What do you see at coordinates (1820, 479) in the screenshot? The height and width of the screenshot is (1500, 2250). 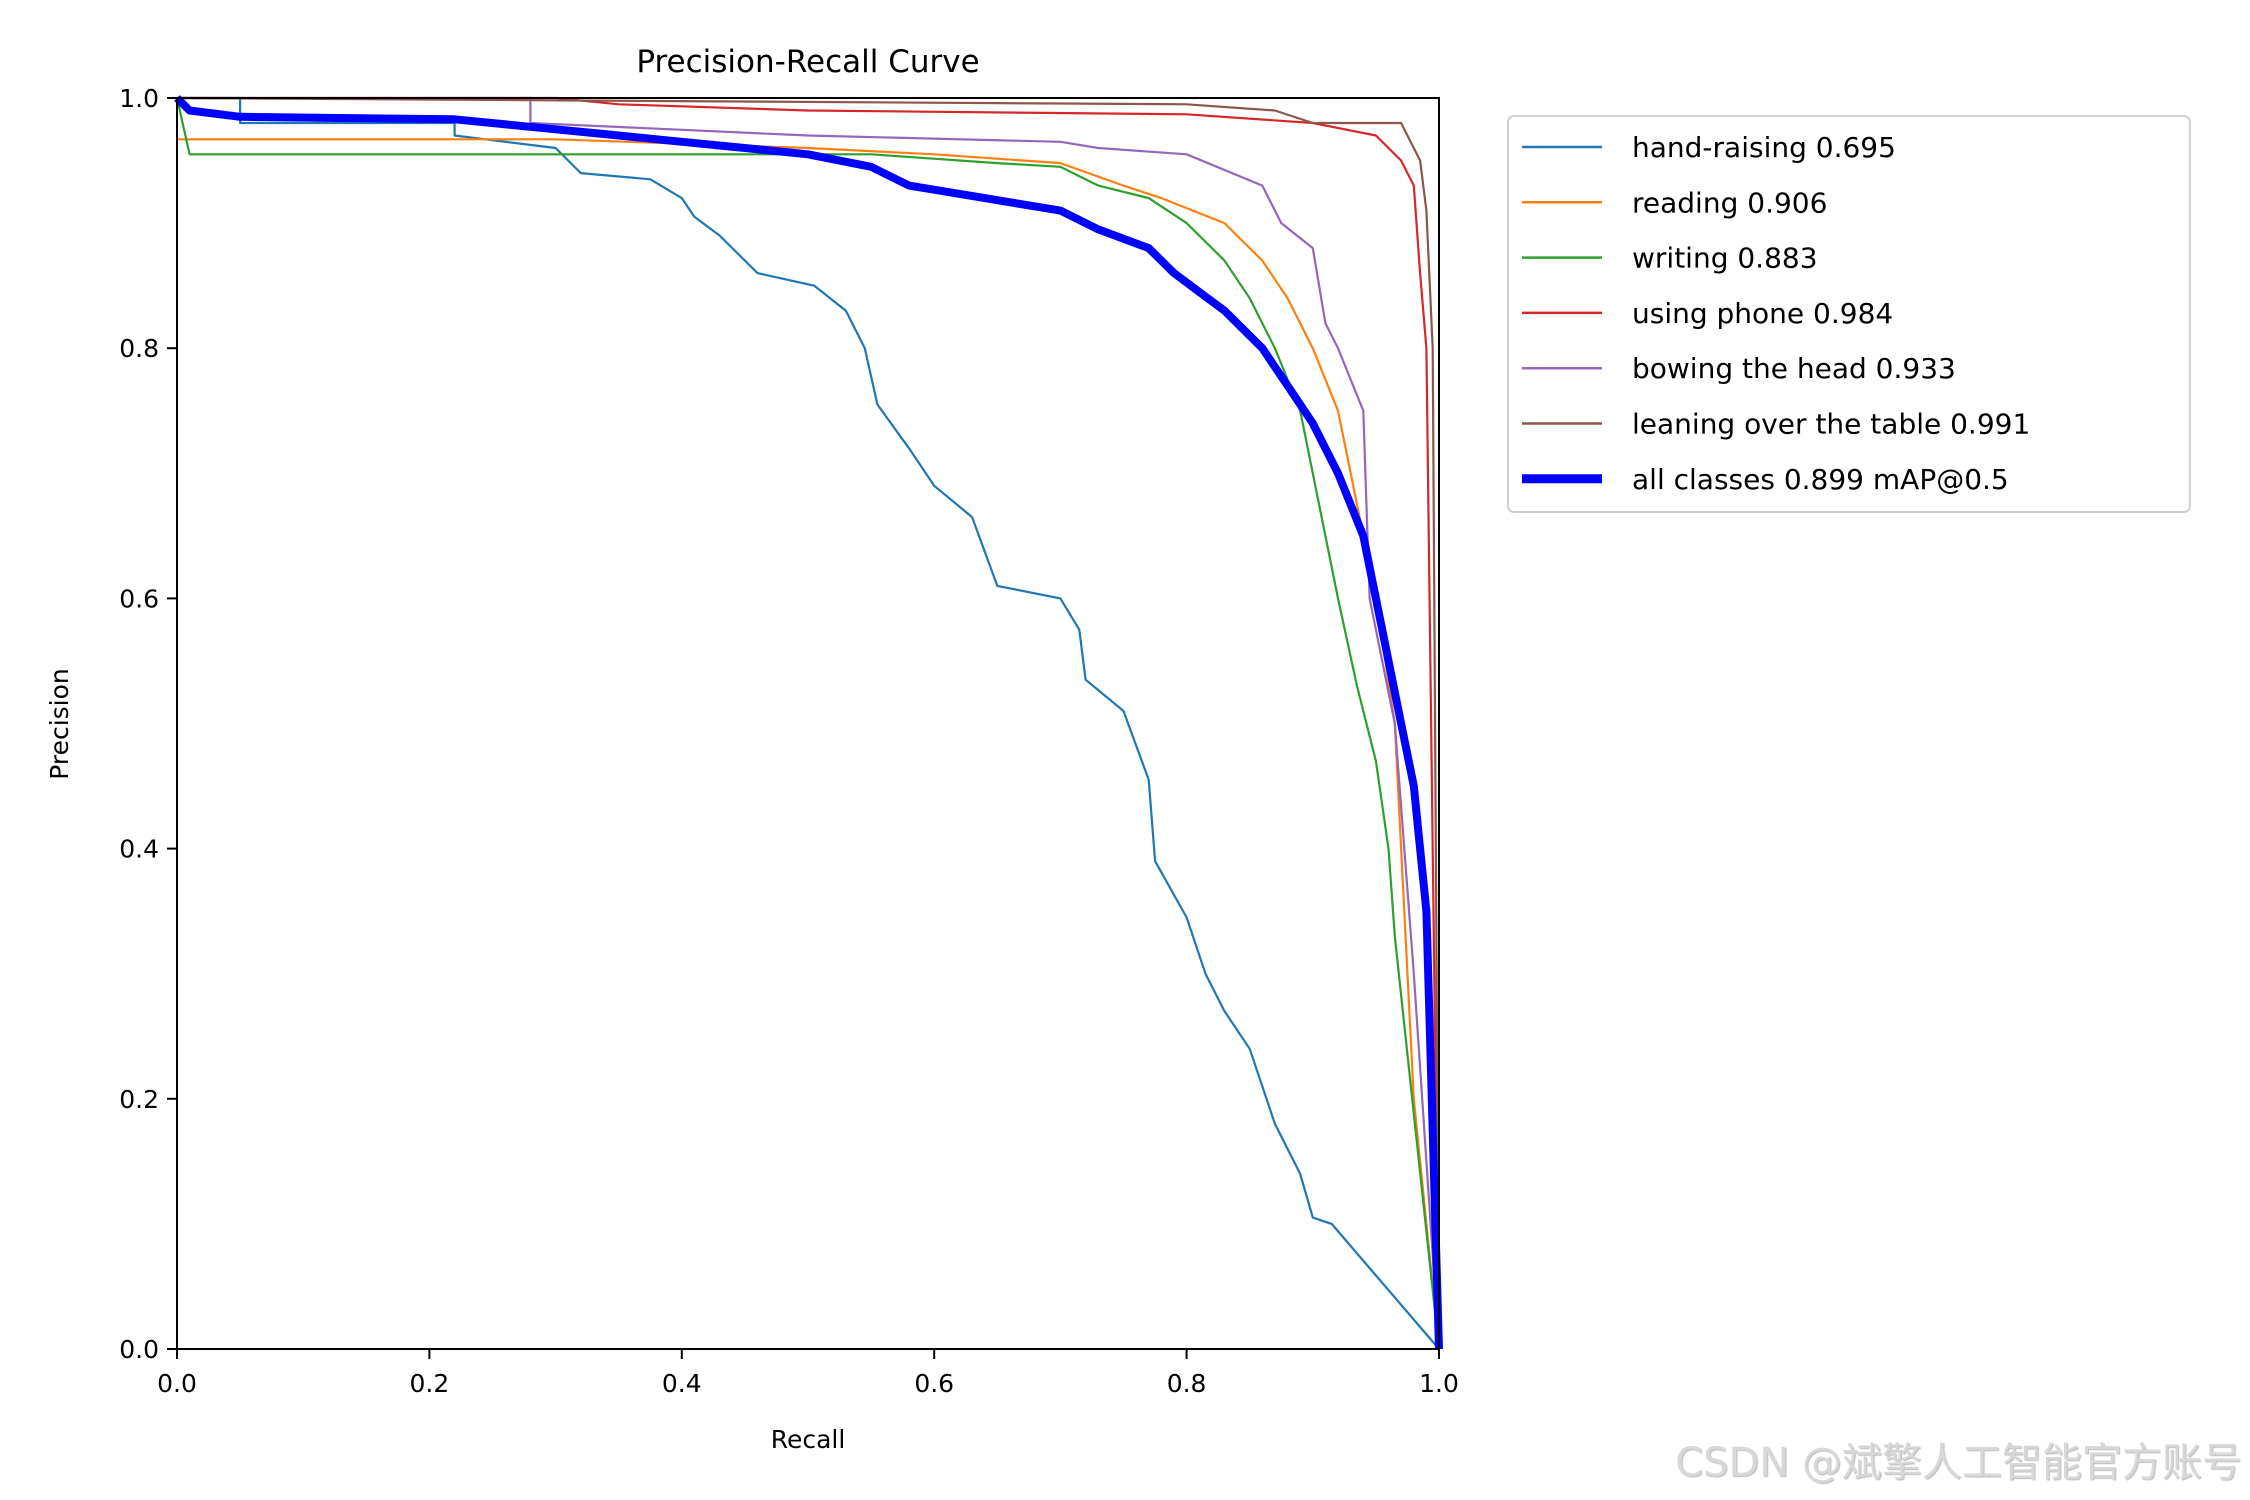 I see `legend-entry: all classes 0.899 mAP@0.5` at bounding box center [1820, 479].